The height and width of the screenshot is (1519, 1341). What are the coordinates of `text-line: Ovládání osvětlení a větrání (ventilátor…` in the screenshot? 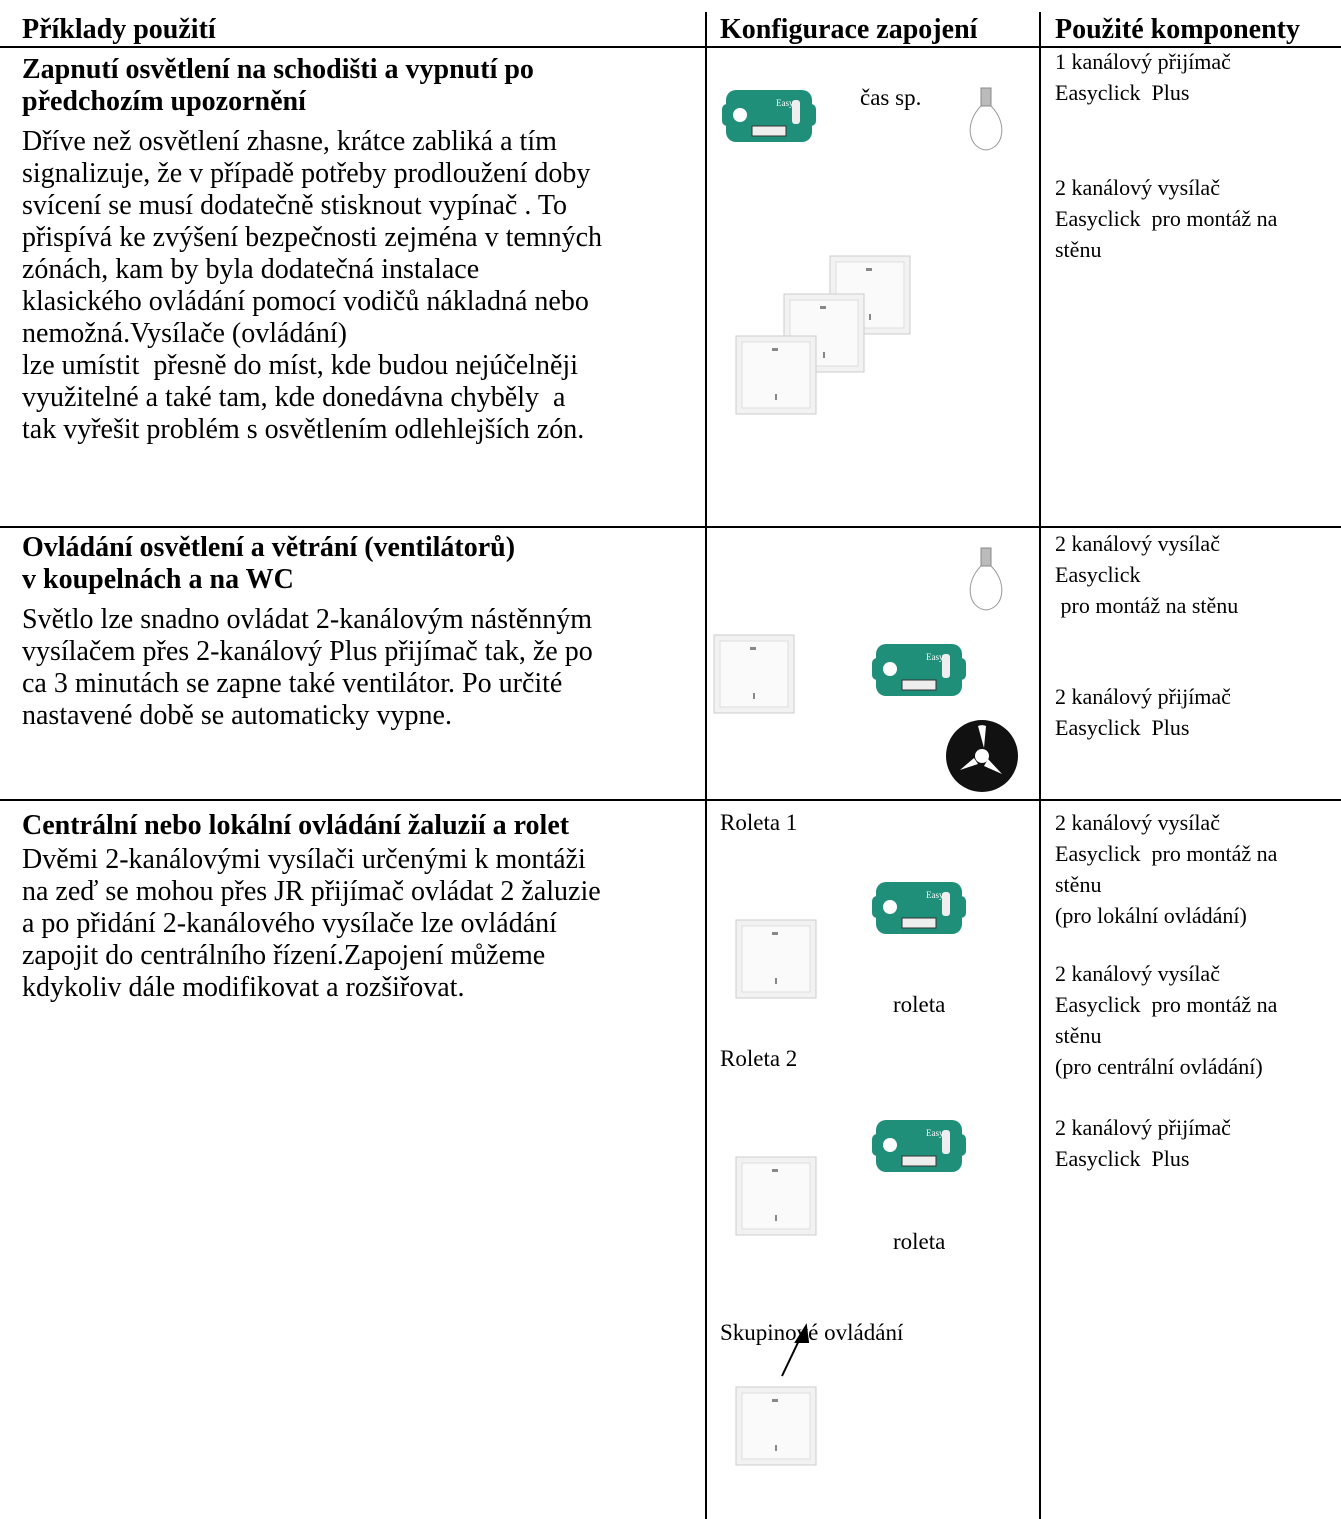 It's located at (269, 547).